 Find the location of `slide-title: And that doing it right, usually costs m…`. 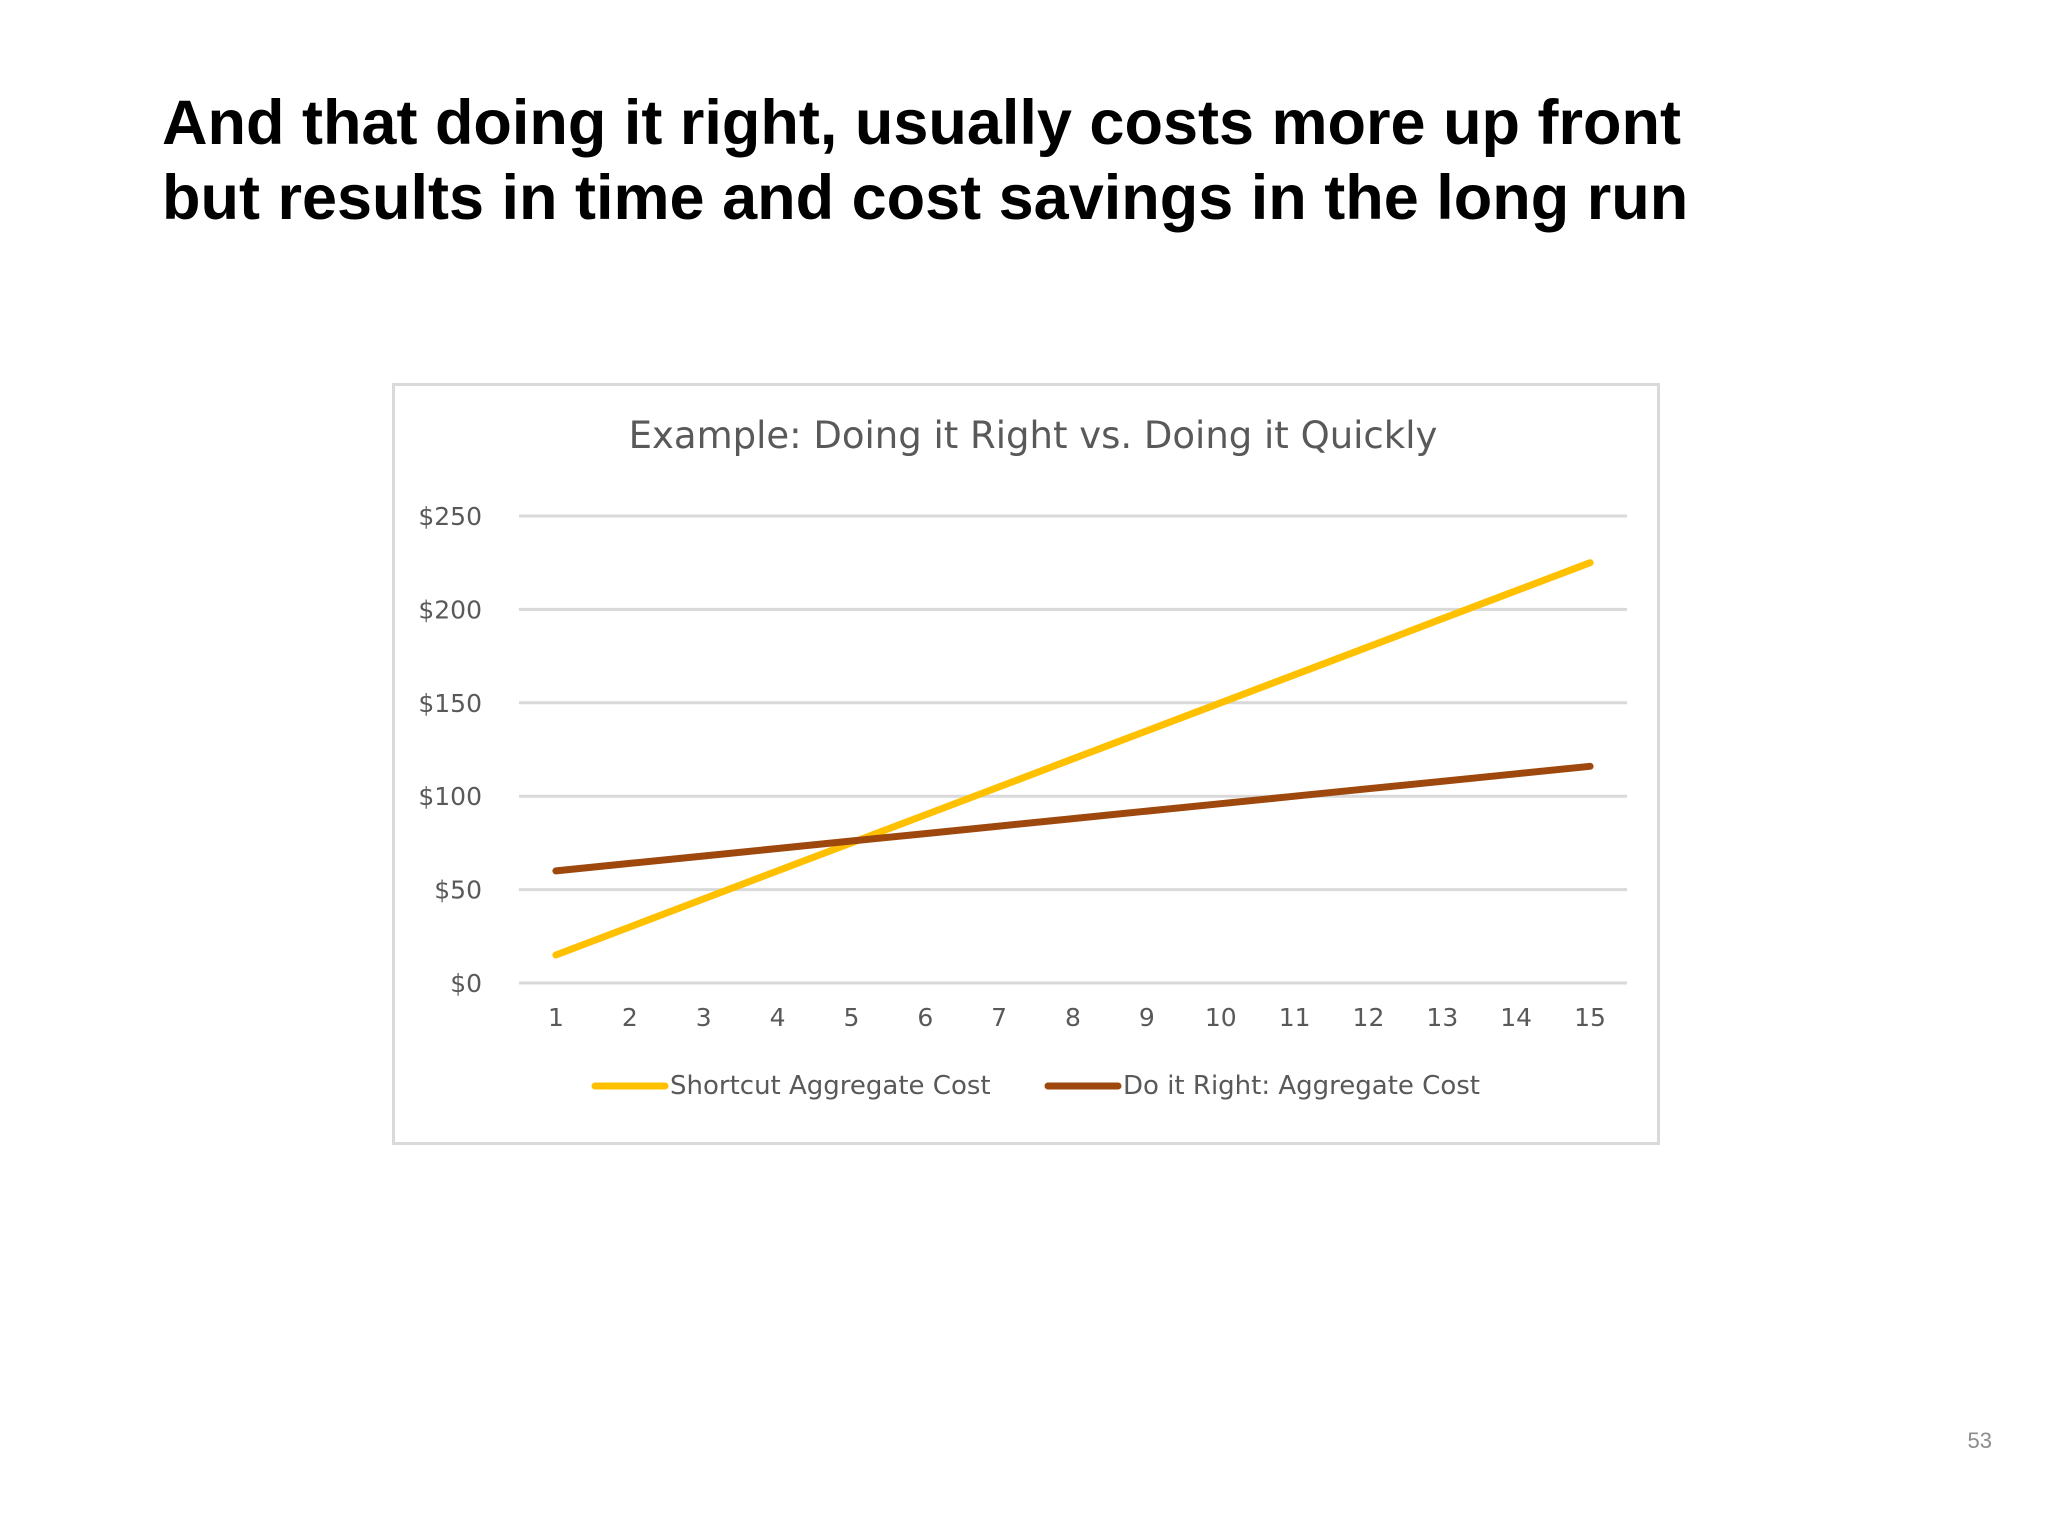

slide-title: And that doing it right, usually costs m… is located at coordinates (1072, 161).